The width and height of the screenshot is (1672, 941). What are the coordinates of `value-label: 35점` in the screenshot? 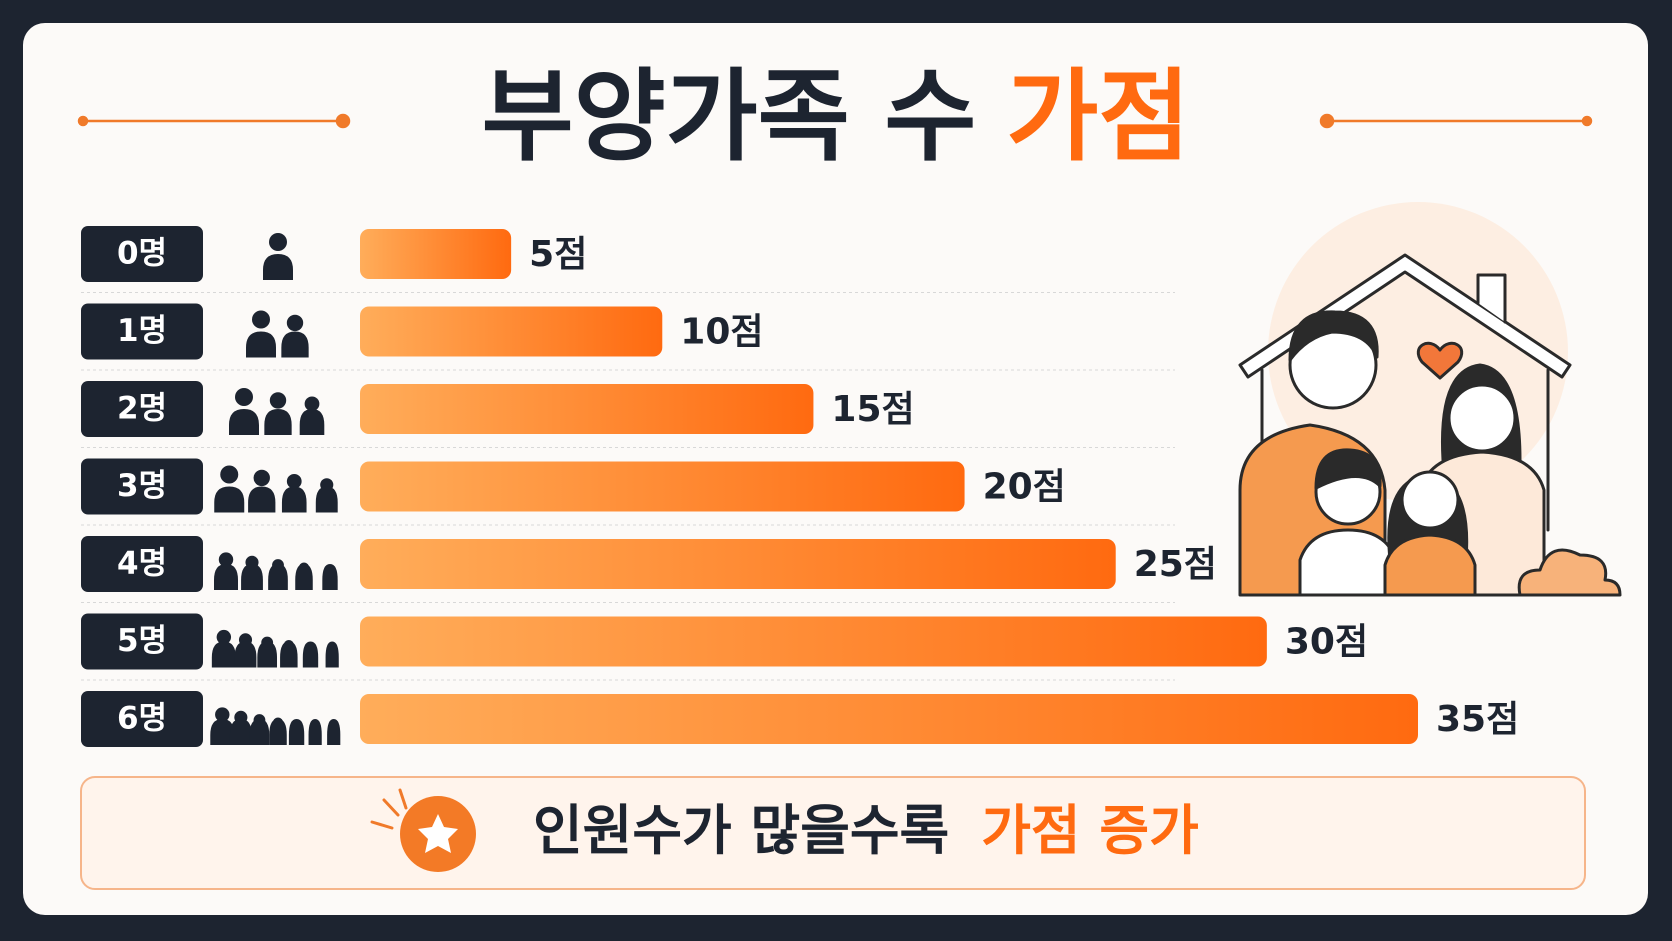 It's located at (1477, 719).